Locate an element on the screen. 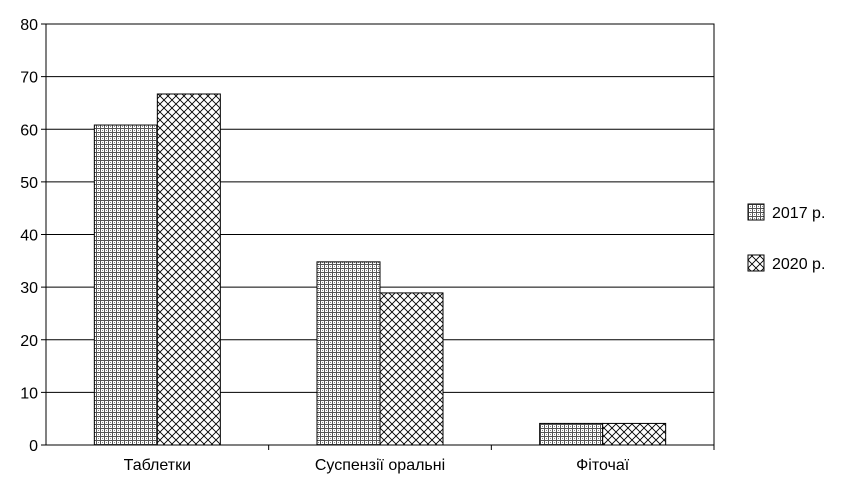 The image size is (848, 480). y-tick-label: 10 is located at coordinates (29, 393).